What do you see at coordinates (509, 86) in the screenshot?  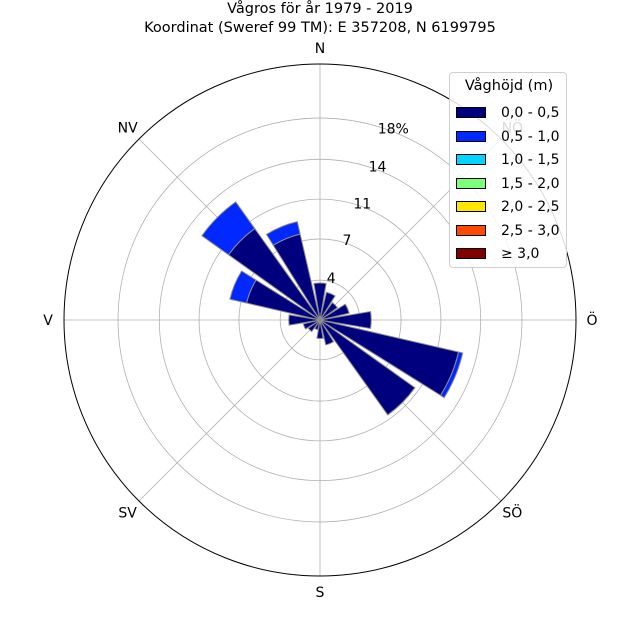 I see `legend-title: Våghöjd (m)` at bounding box center [509, 86].